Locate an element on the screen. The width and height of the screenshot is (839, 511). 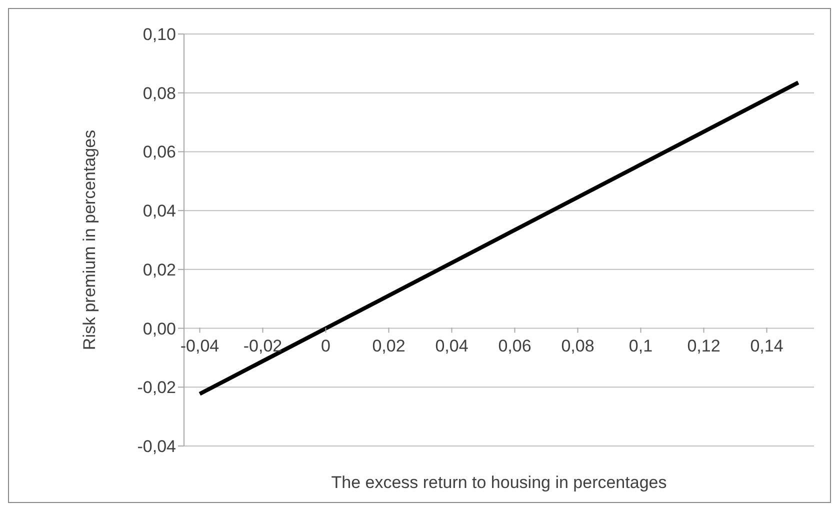
x-tick-label: -0,02 is located at coordinates (262, 346).